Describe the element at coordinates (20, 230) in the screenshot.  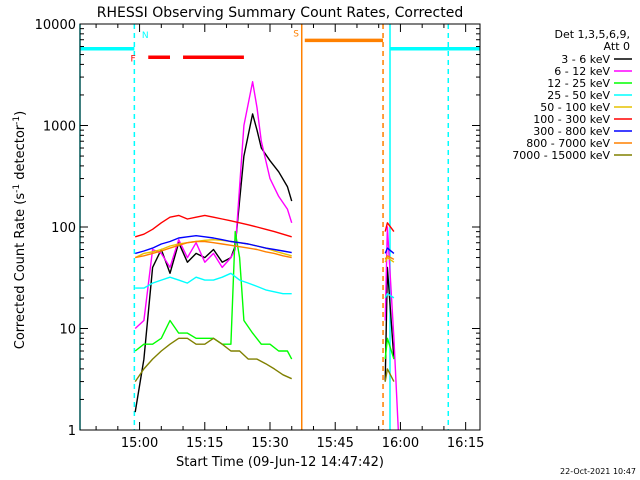
I see `y-axis-label: Corrected Count Rate (s-1 detector-1)` at that location.